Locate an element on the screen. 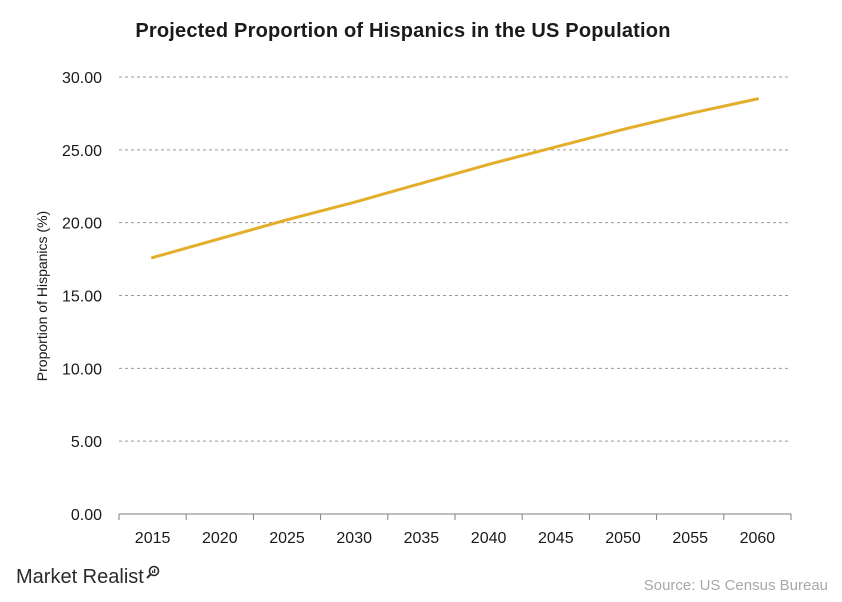 This screenshot has width=842, height=602. y-axis-title: Proportion of Hispanics (%) is located at coordinates (42, 296).